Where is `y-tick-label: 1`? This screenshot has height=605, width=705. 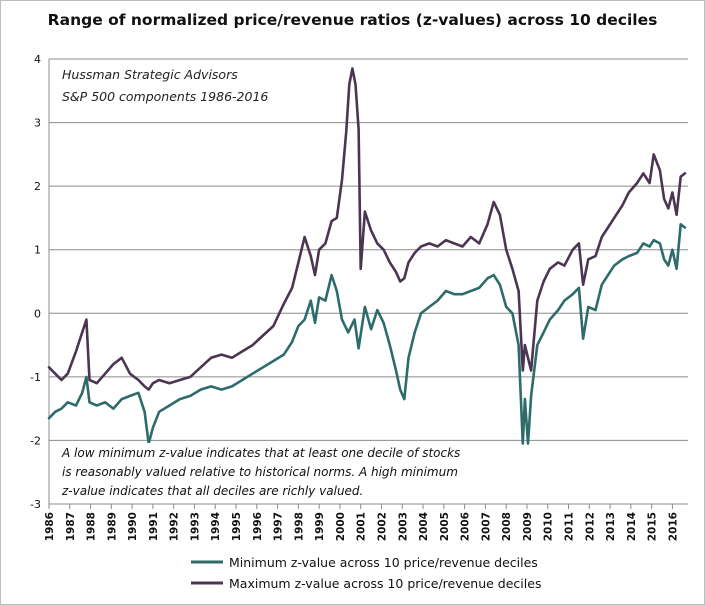 y-tick-label: 1 is located at coordinates (37, 250).